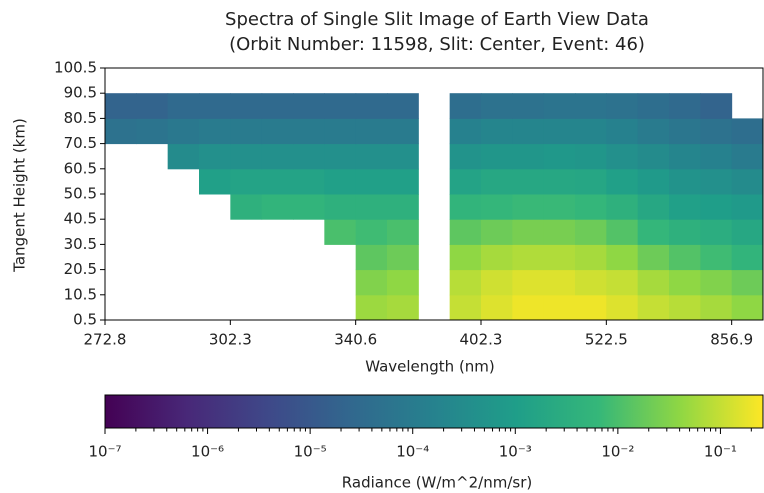 This screenshot has width=764, height=493. What do you see at coordinates (80, 118) in the screenshot?
I see `y-tick-label: 80.5` at bounding box center [80, 118].